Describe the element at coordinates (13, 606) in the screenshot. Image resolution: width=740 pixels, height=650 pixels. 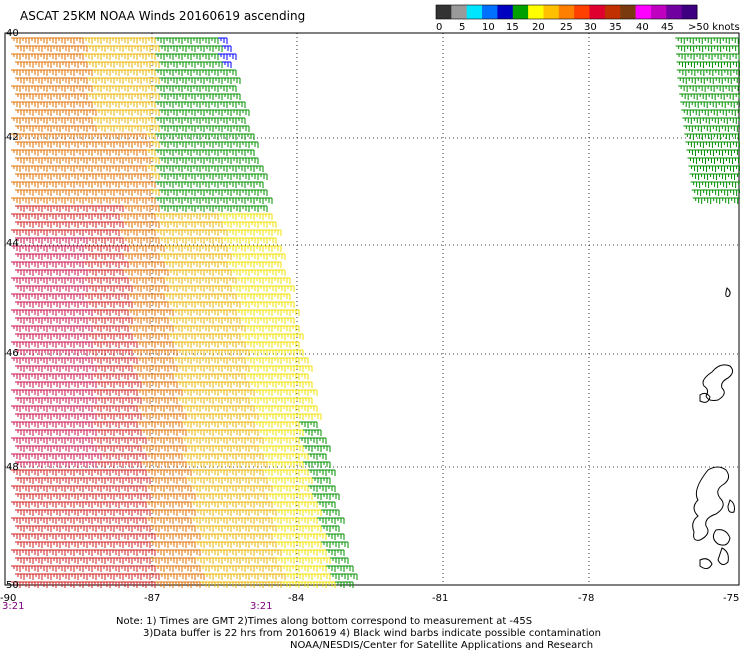
I see `pass-time-left: 3:21` at that location.